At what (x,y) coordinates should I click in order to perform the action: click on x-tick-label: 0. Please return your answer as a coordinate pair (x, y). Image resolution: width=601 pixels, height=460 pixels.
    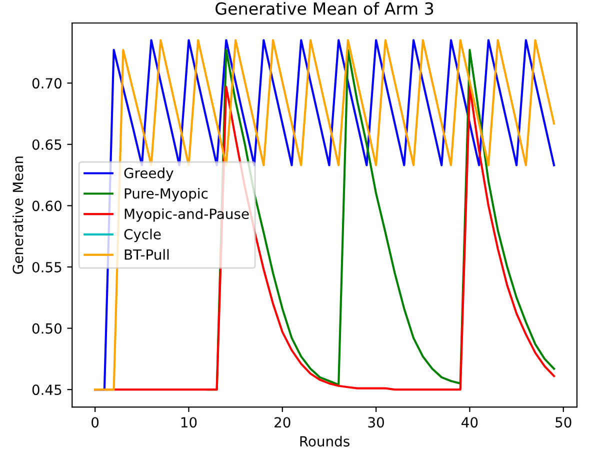
    Looking at the image, I should click on (95, 422).